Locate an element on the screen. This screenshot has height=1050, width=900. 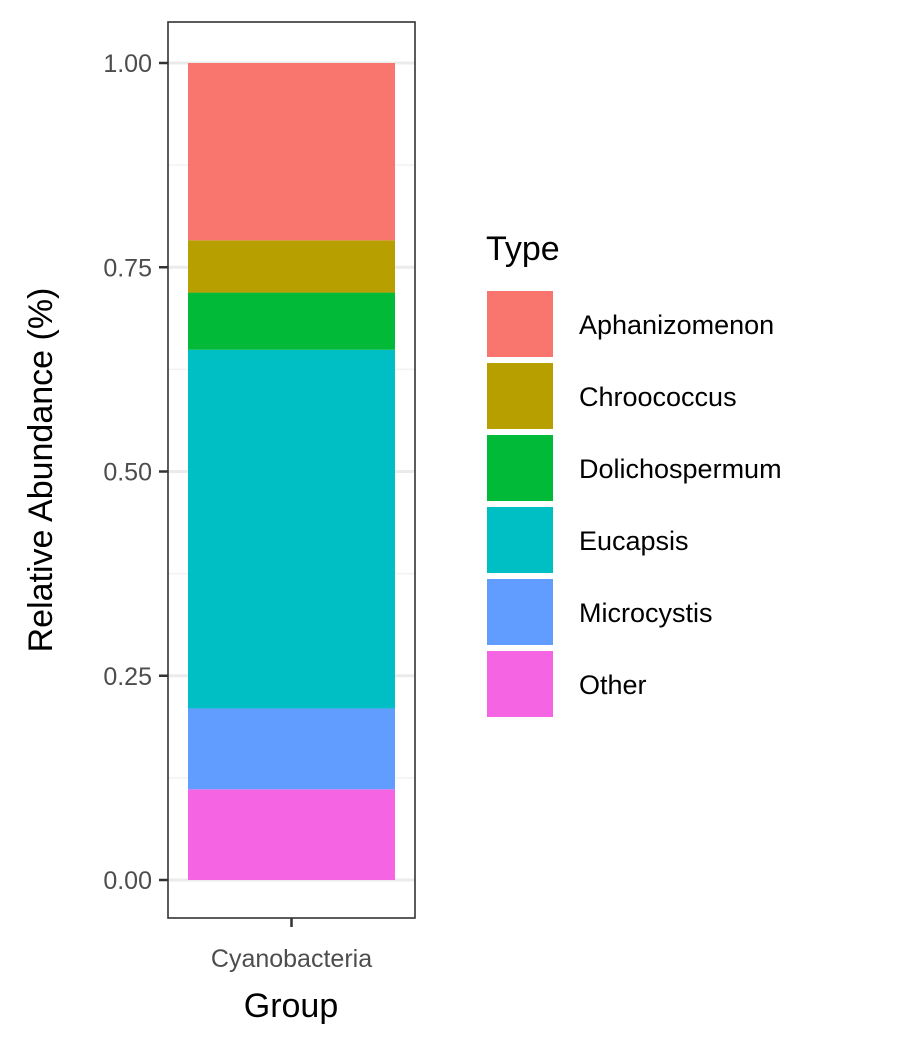
legend-label-aphanizomenon: Aphanizomenon is located at coordinates (676, 325).